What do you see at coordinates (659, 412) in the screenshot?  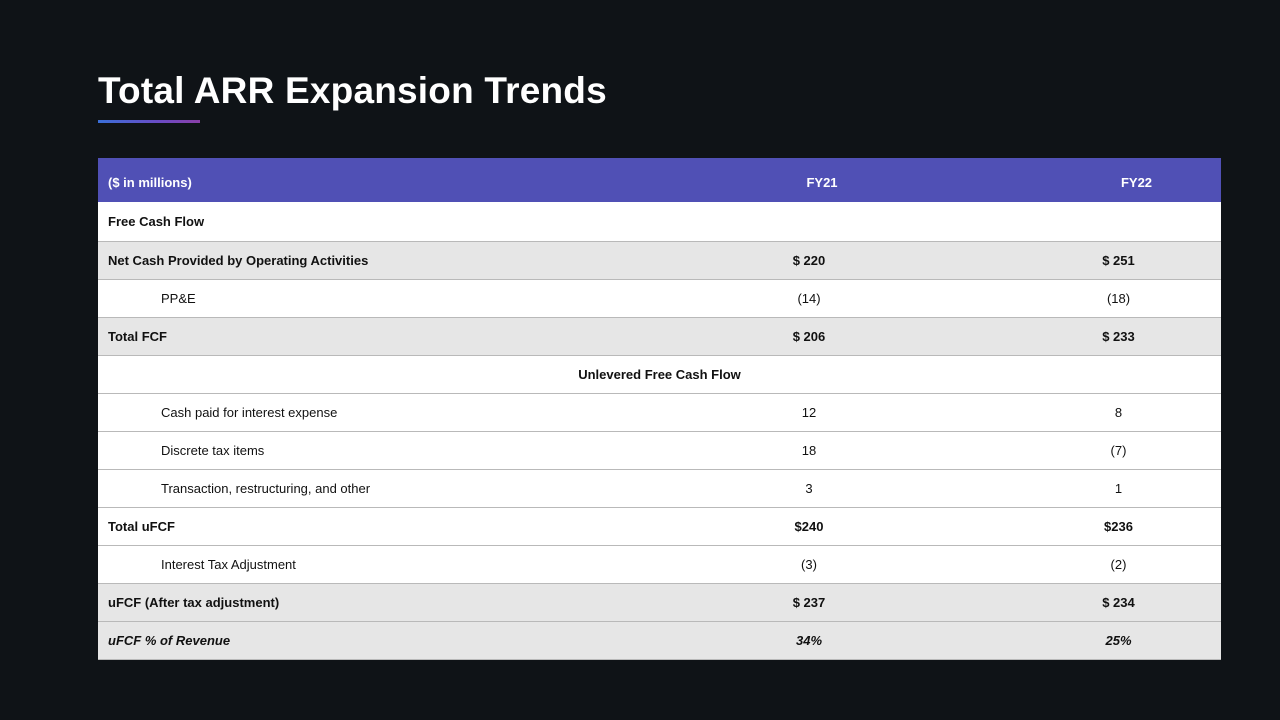 I see `row-cash-paid-interest: Cash paid for interest expense 12 8` at bounding box center [659, 412].